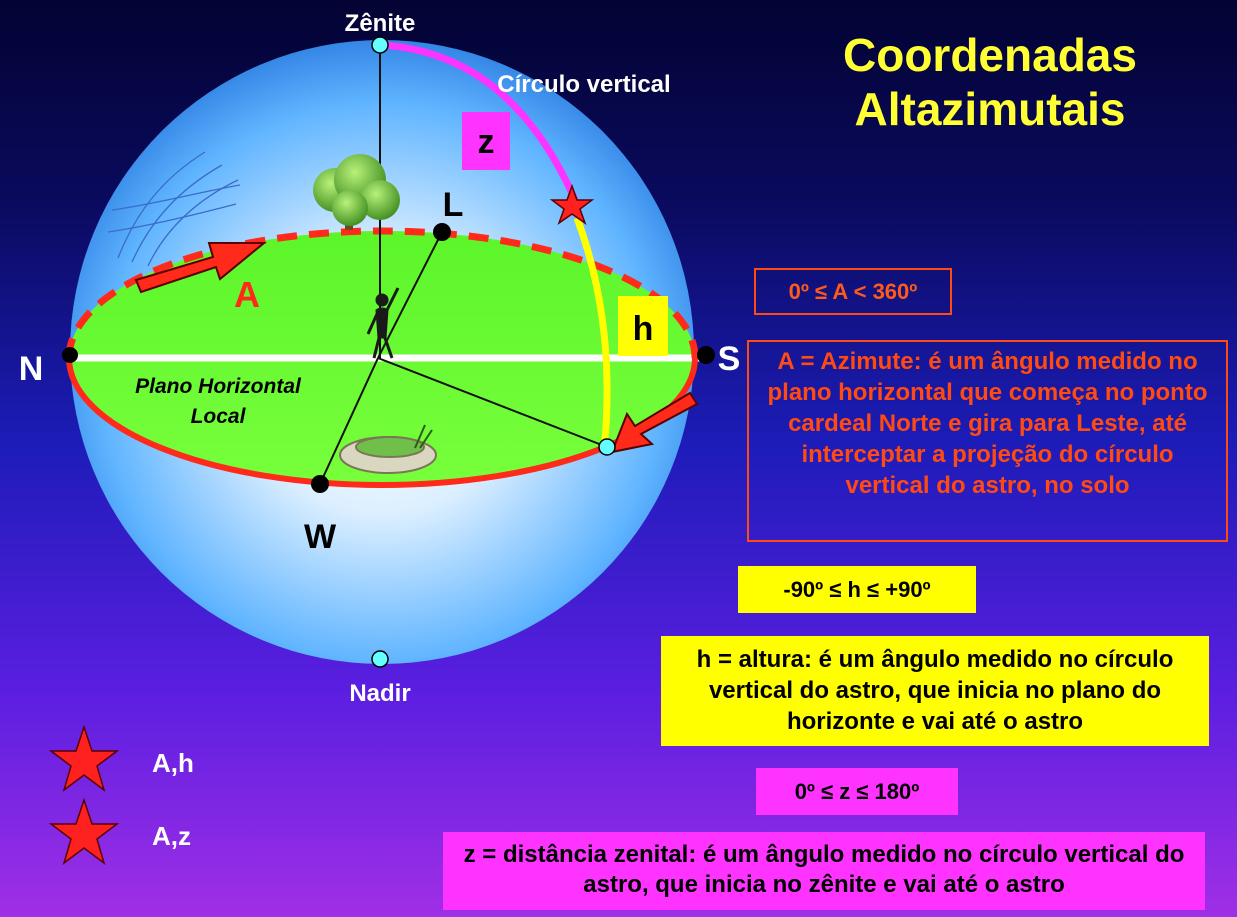 This screenshot has width=1237, height=917. Describe the element at coordinates (729, 359) in the screenshot. I see `south-label: S` at that location.